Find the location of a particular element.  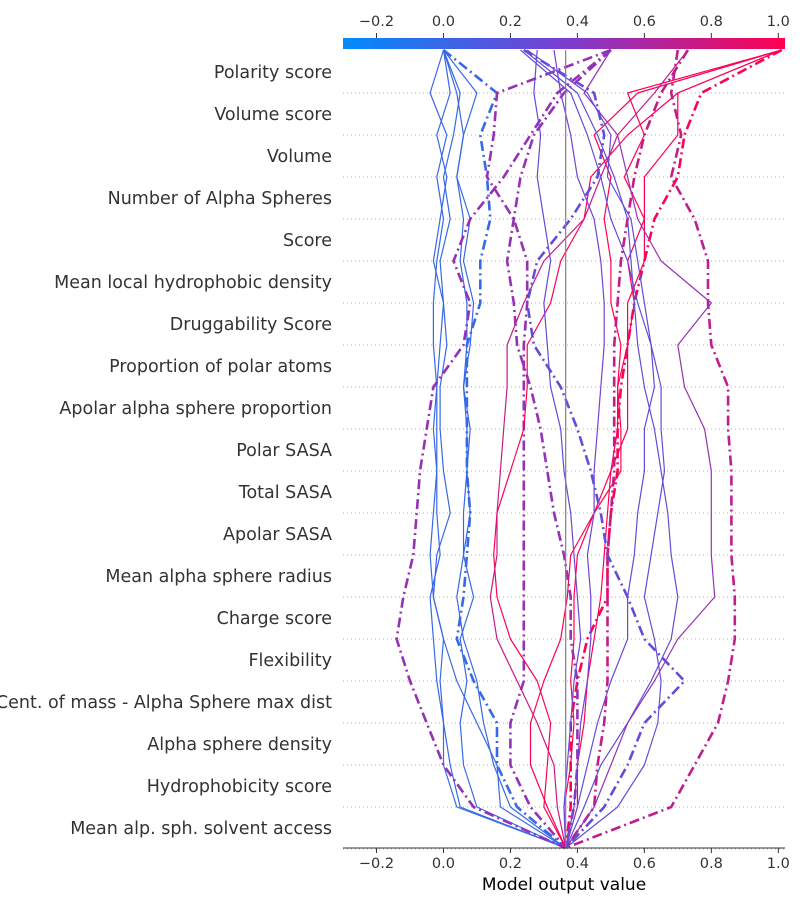

bottom-tick-label: −0.2 is located at coordinates (376, 864).